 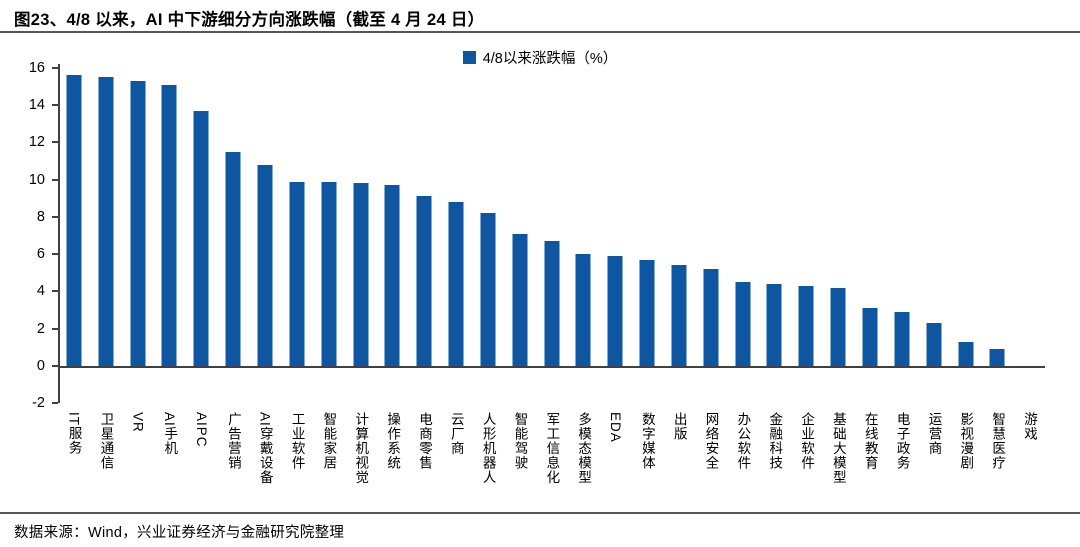 What do you see at coordinates (40, 253) in the screenshot?
I see `y-tick-label: 6` at bounding box center [40, 253].